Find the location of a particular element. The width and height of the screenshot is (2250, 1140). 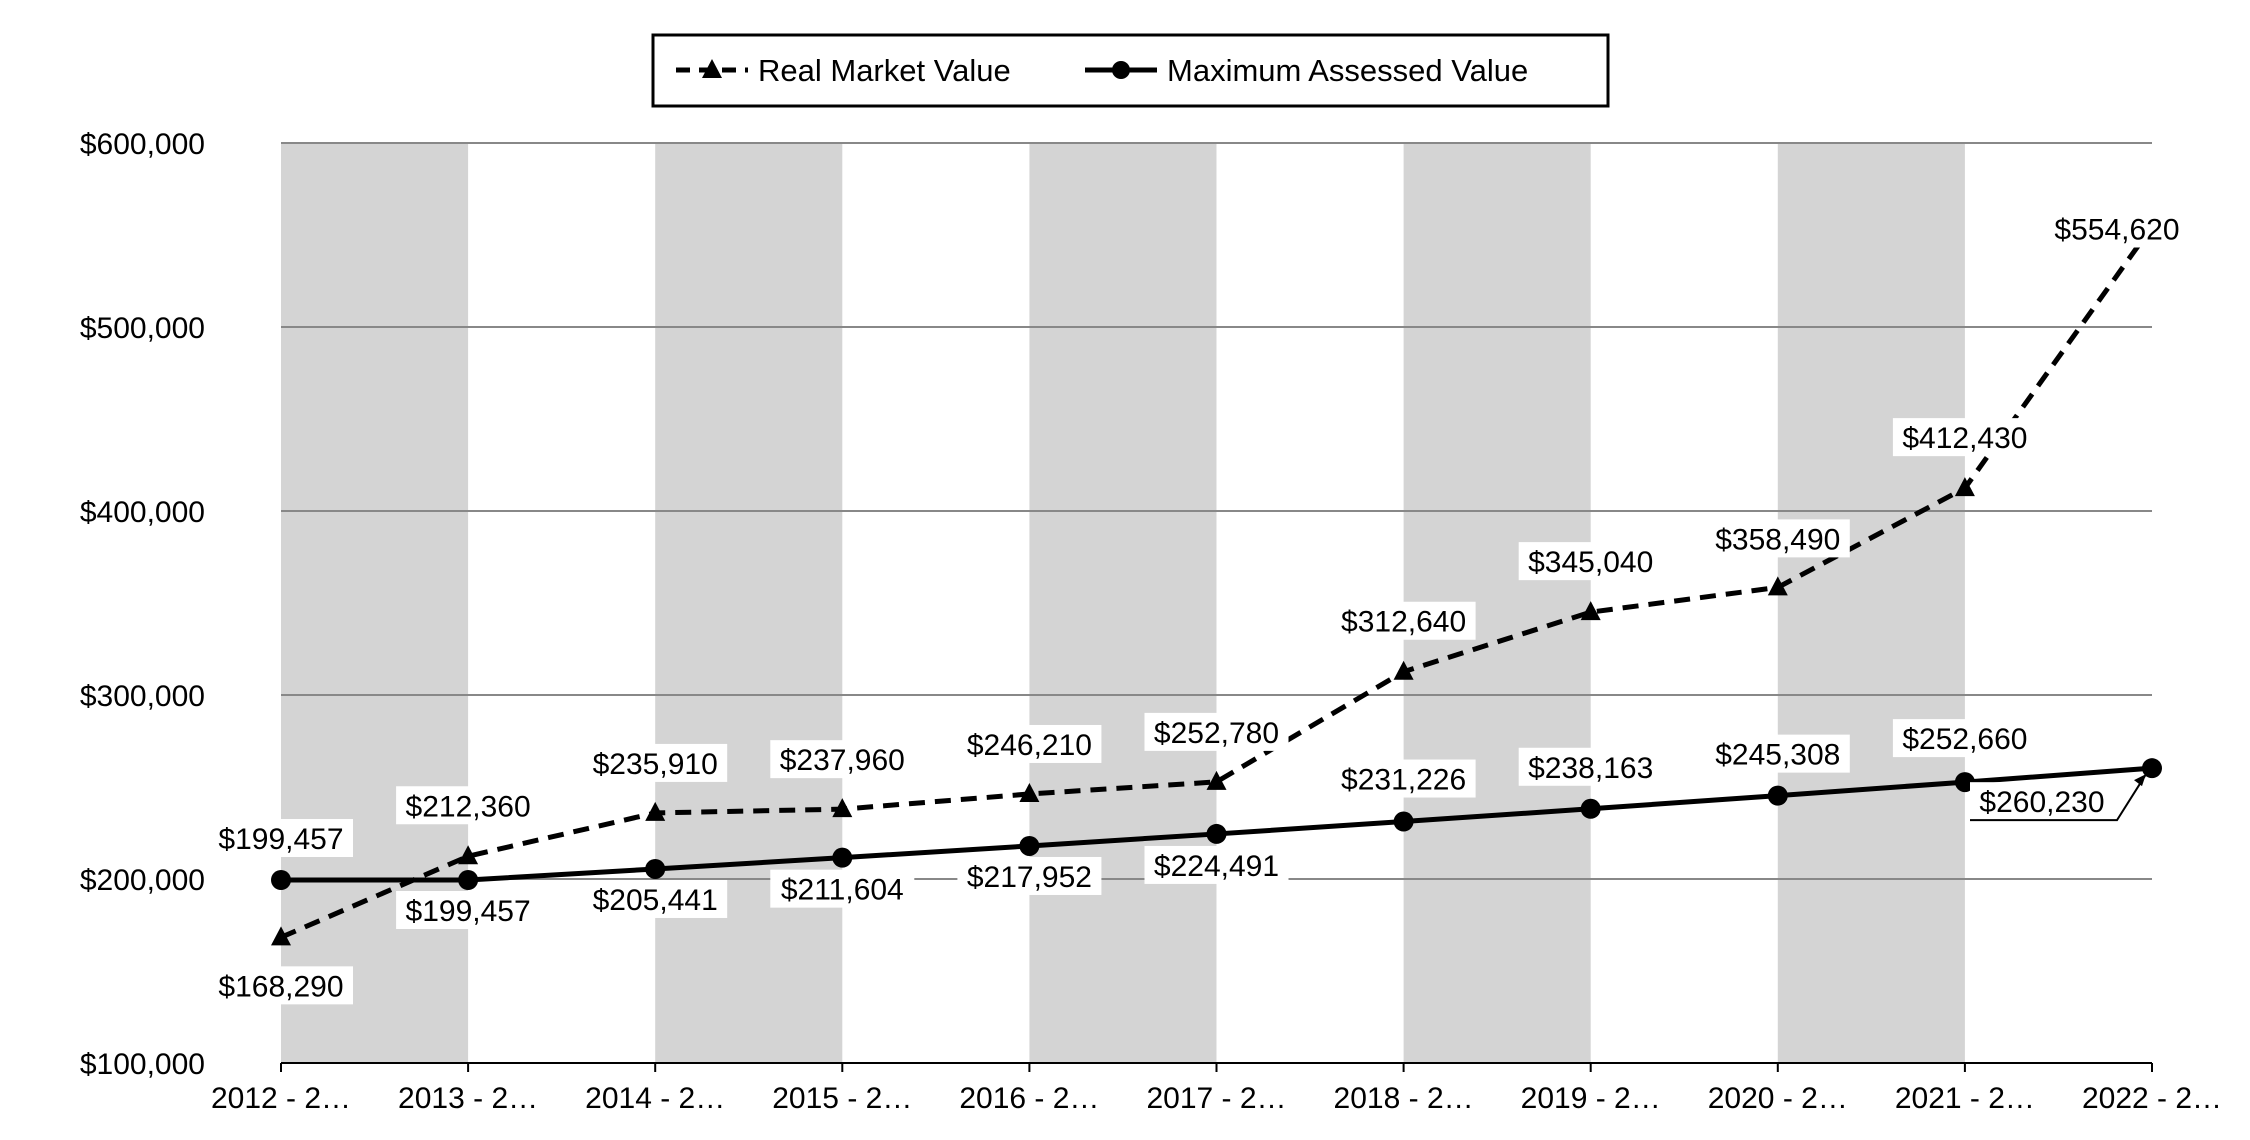

y-tick-label-200000: $200,000 is located at coordinates (142, 880).